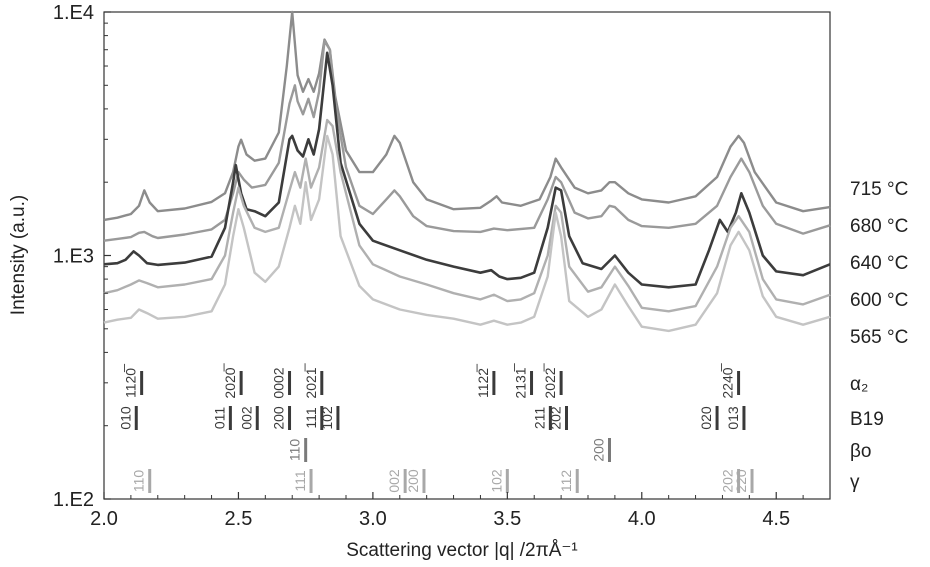 This screenshot has height=567, width=930. I want to click on x-tick-label: 2.0, so click(104, 519).